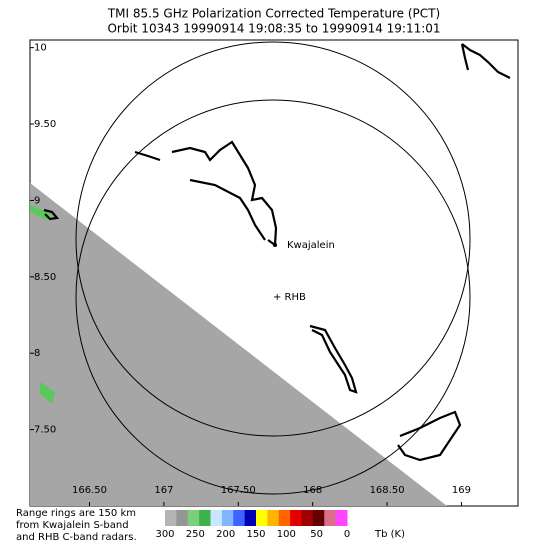 The width and height of the screenshot is (548, 552). What do you see at coordinates (225, 534) in the screenshot?
I see `colorbar-label: 200` at bounding box center [225, 534].